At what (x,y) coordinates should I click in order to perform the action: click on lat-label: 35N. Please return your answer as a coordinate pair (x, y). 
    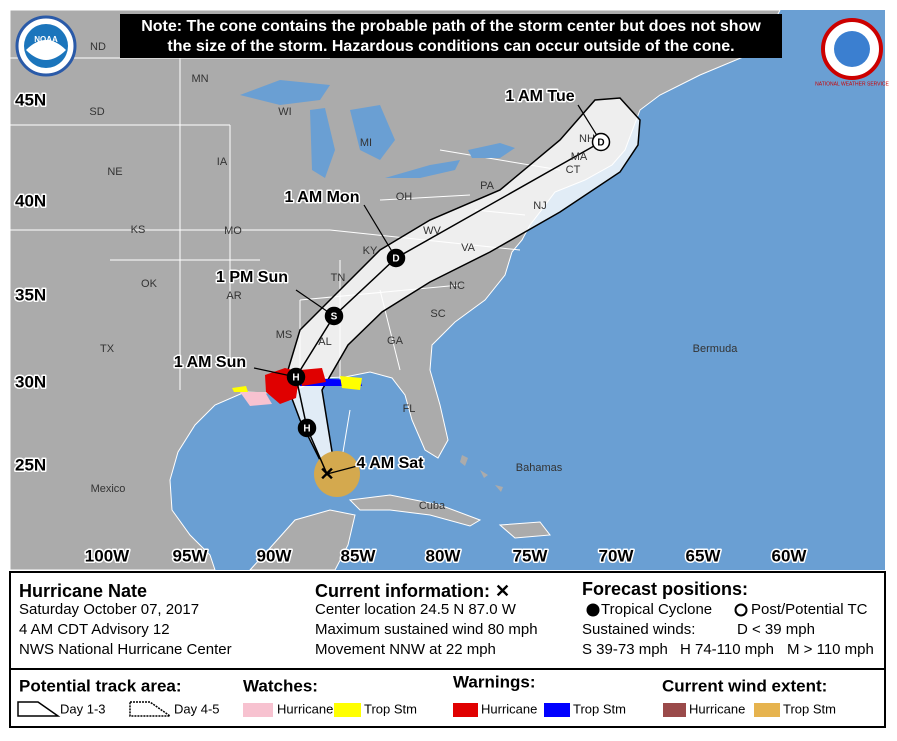
    Looking at the image, I should click on (30, 294).